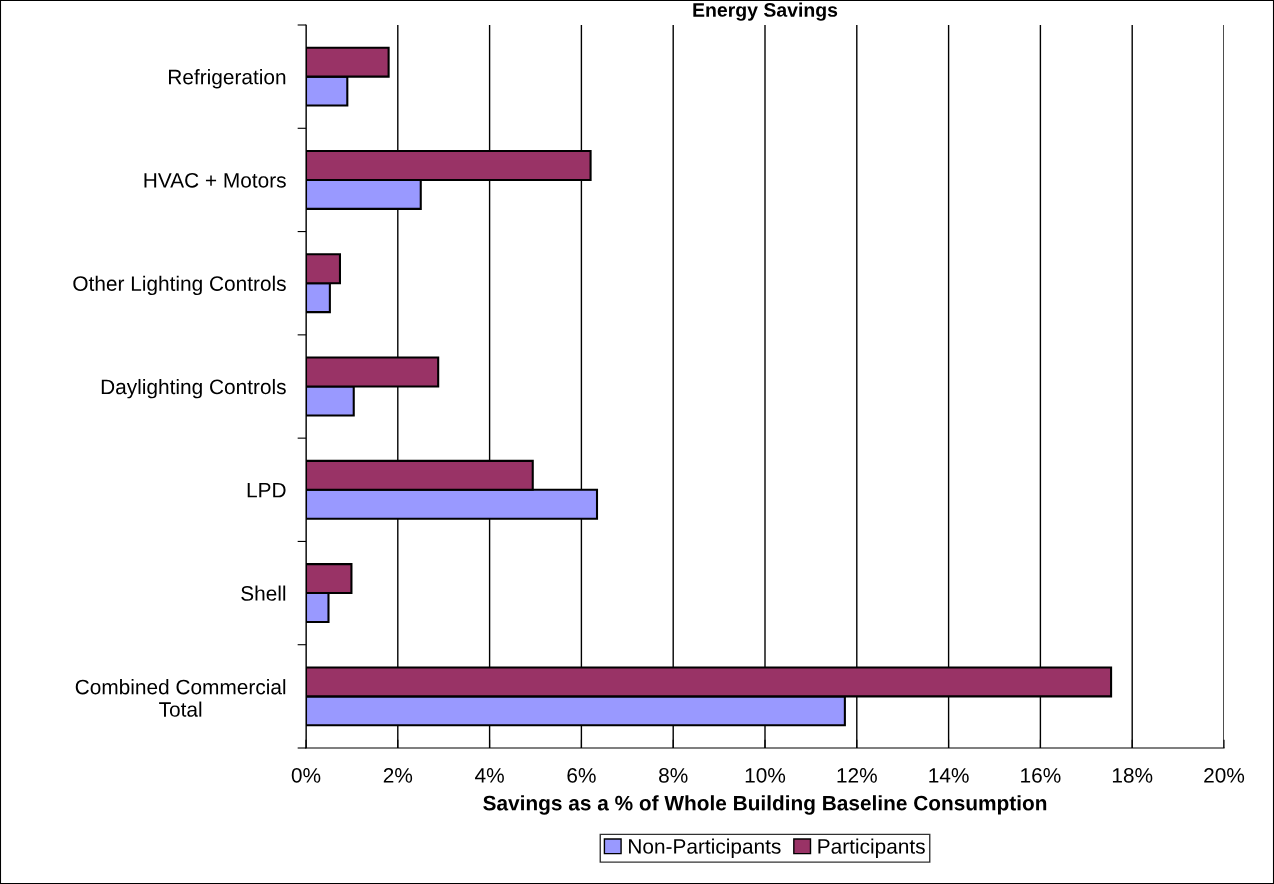 The image size is (1274, 884). I want to click on x-tick-label: 16%, so click(1041, 775).